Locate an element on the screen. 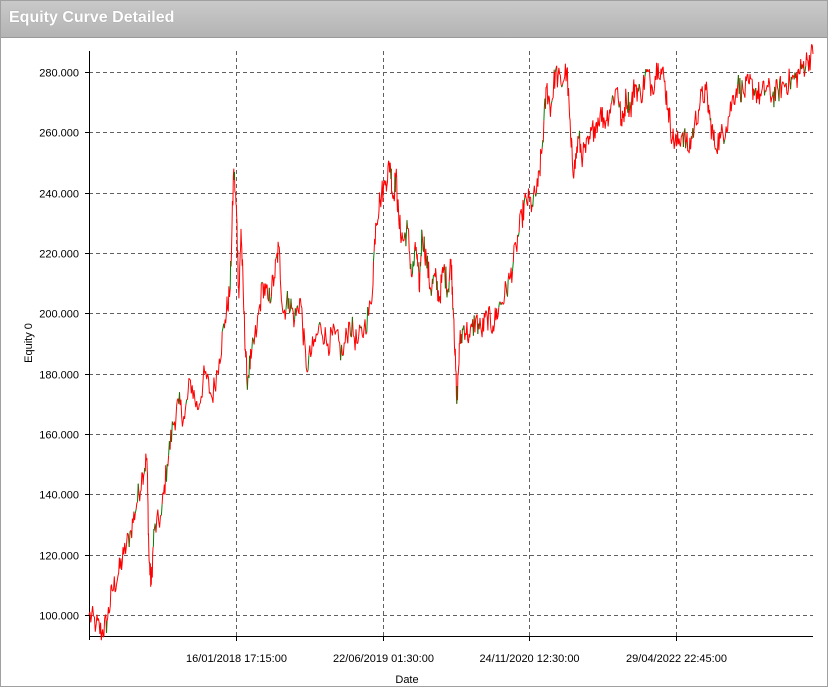 The width and height of the screenshot is (828, 687). y-tick-label: 100.000 is located at coordinates (59, 617).